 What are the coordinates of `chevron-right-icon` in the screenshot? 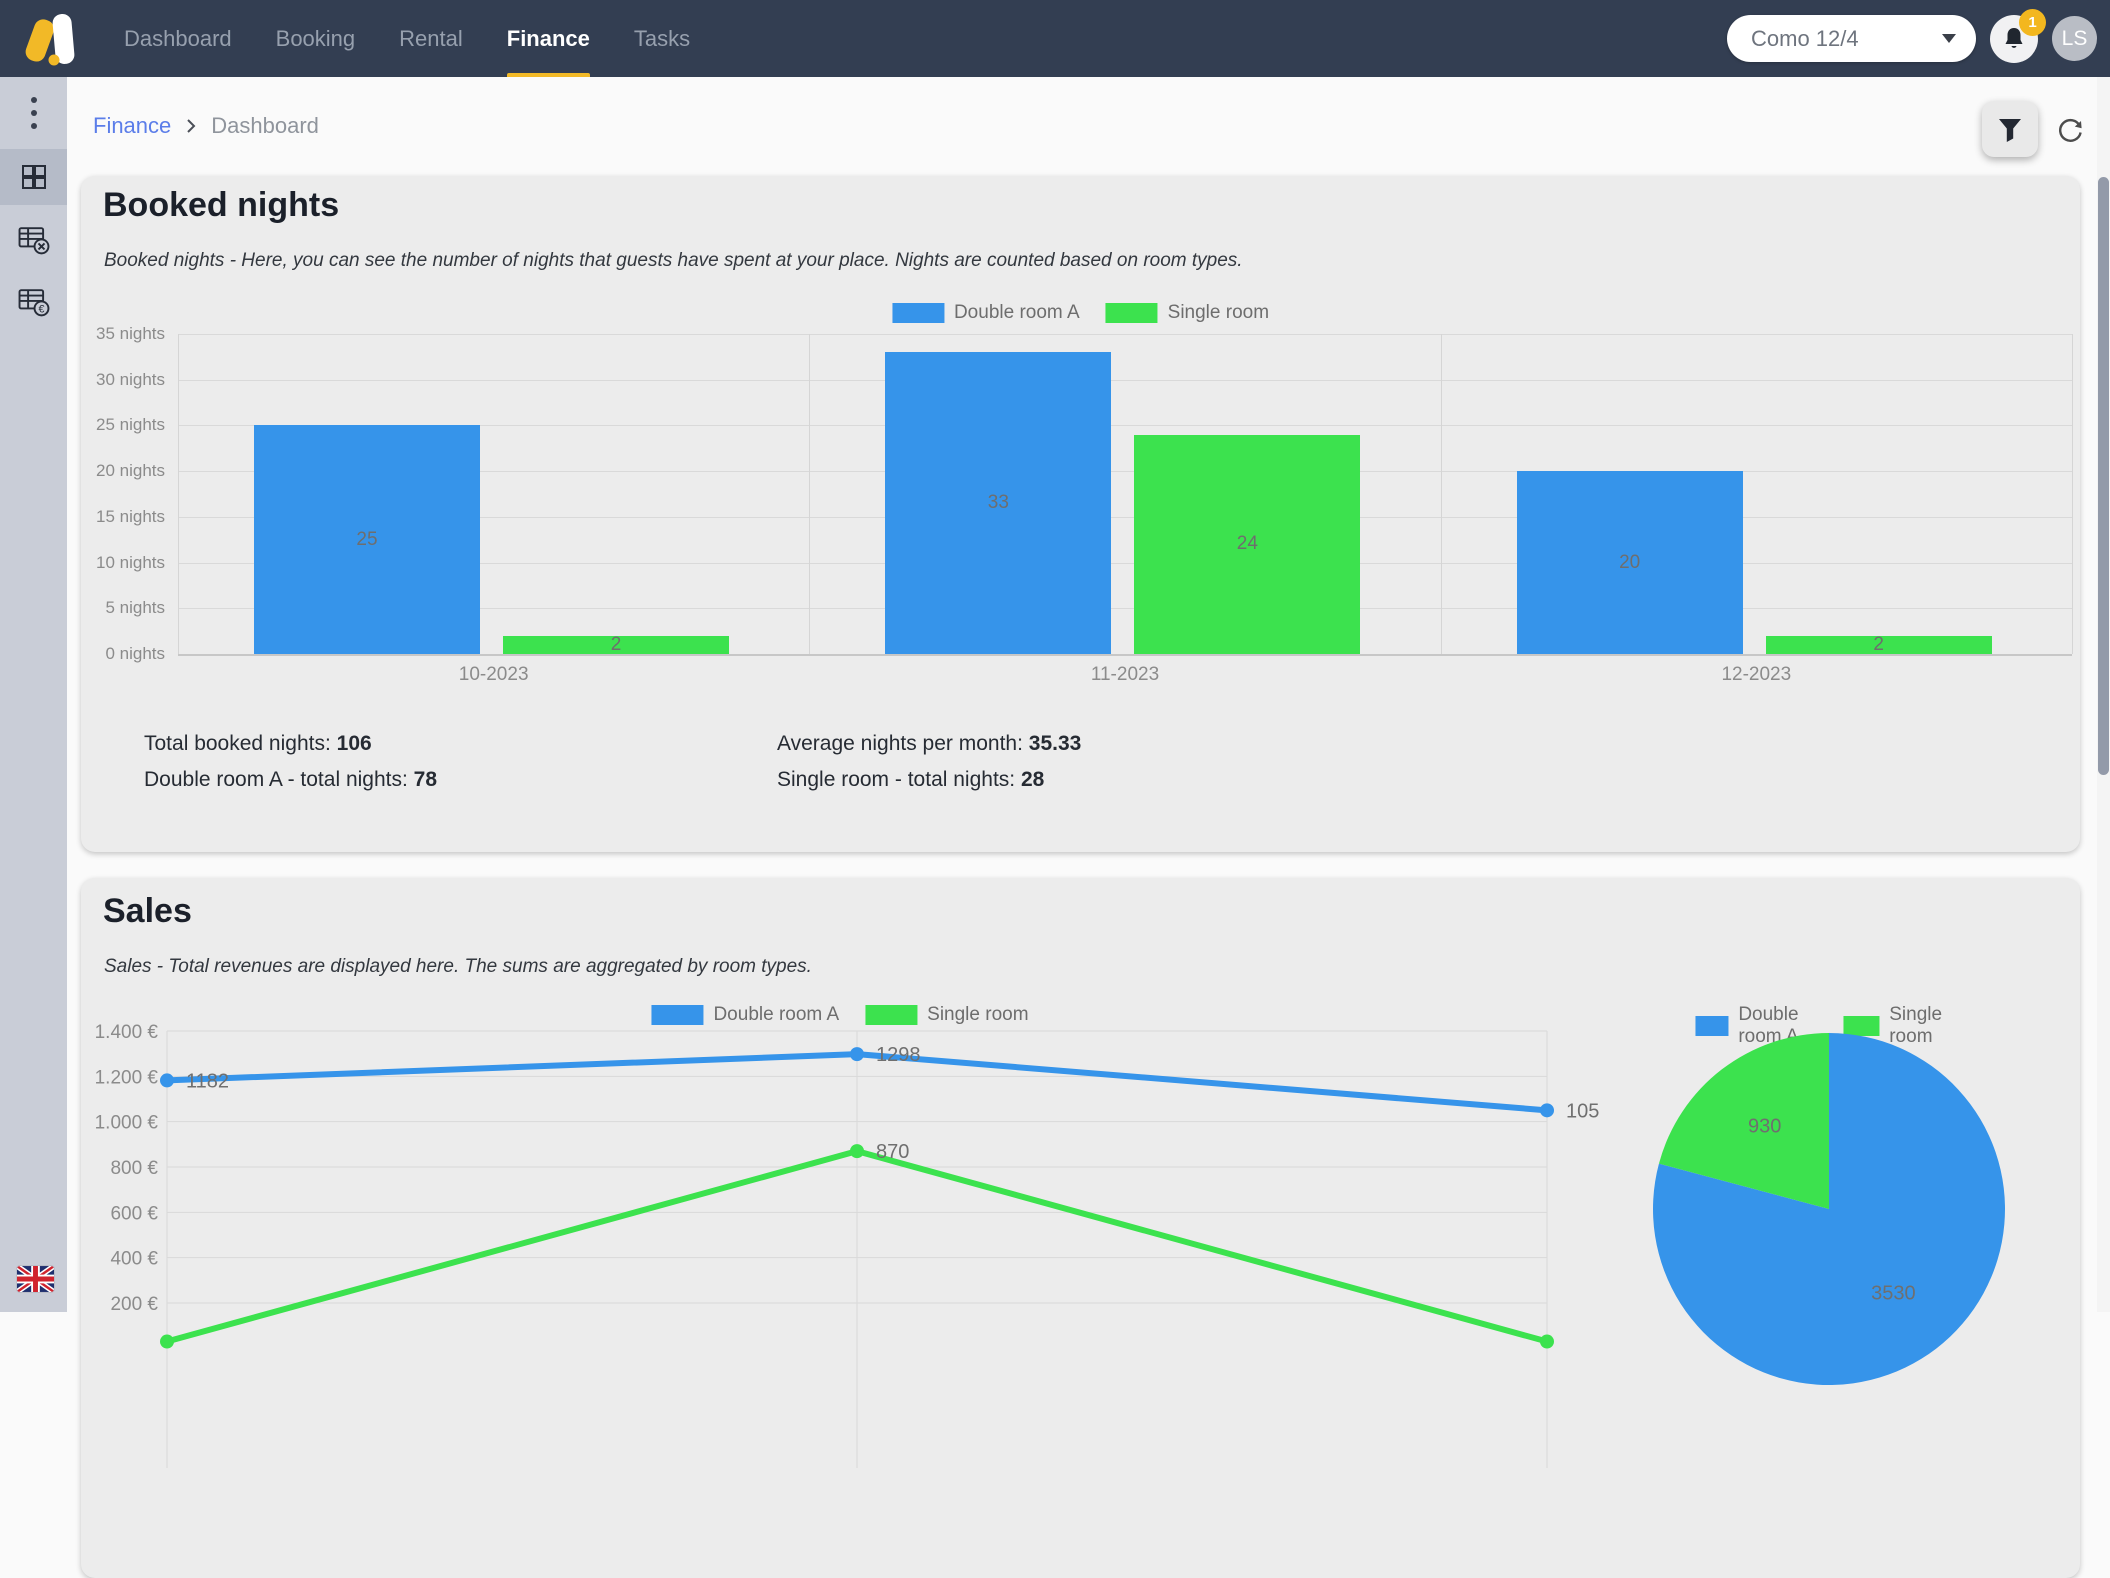 It's located at (191, 126).